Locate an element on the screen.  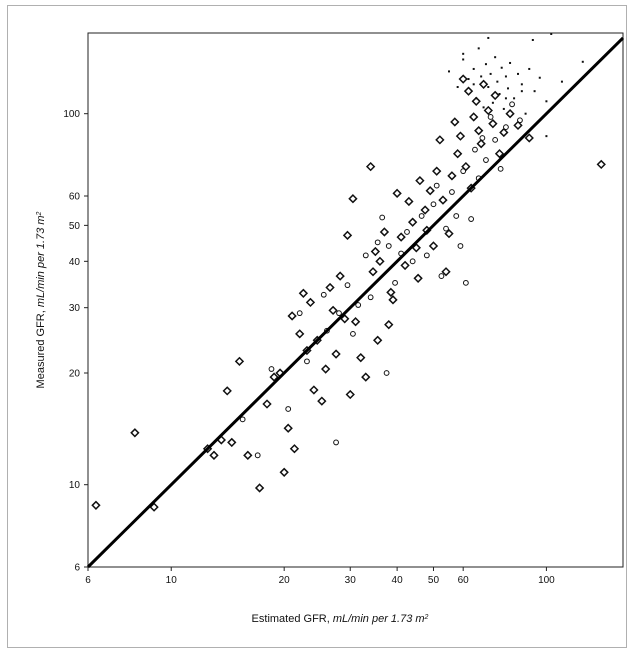
y-tick-label: 60 is located at coordinates (75, 196).